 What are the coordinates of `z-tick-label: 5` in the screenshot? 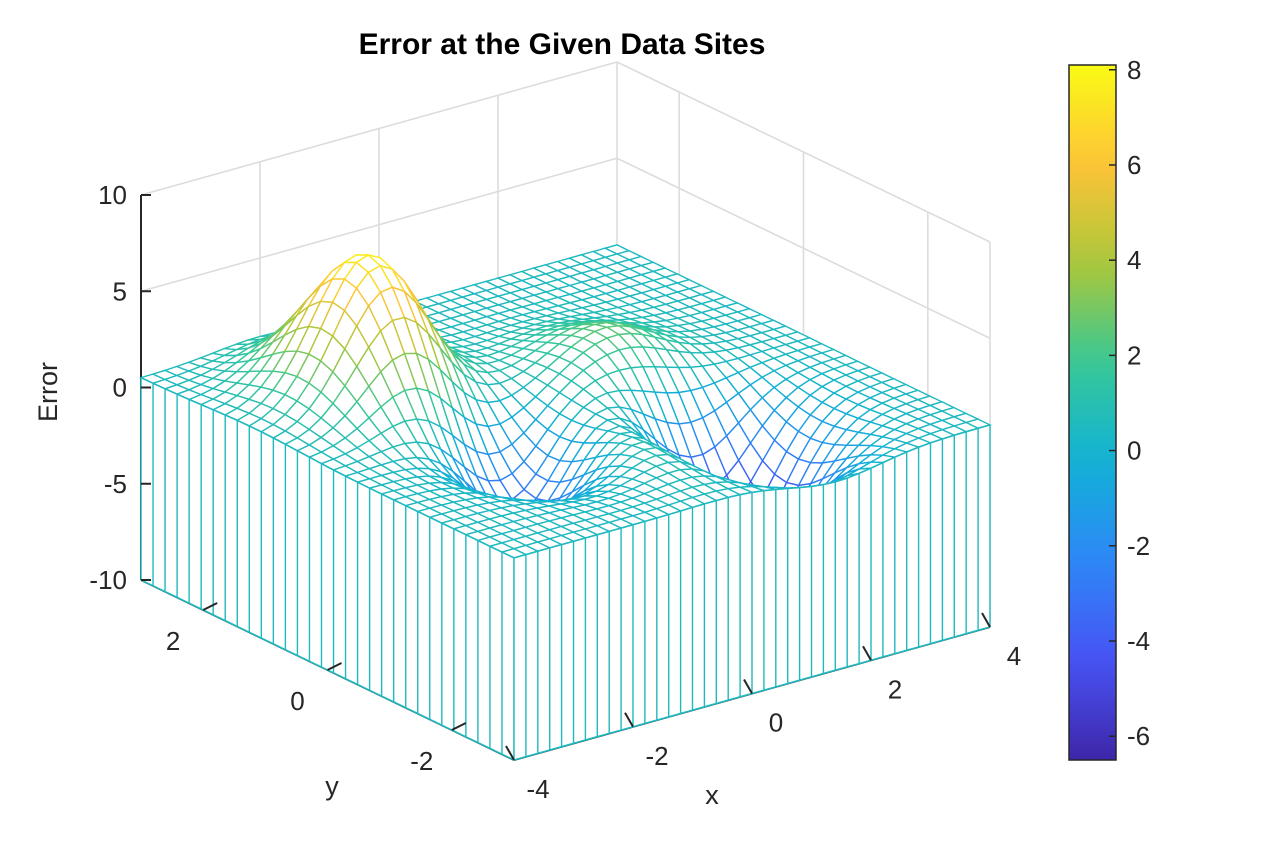 It's located at (120, 291).